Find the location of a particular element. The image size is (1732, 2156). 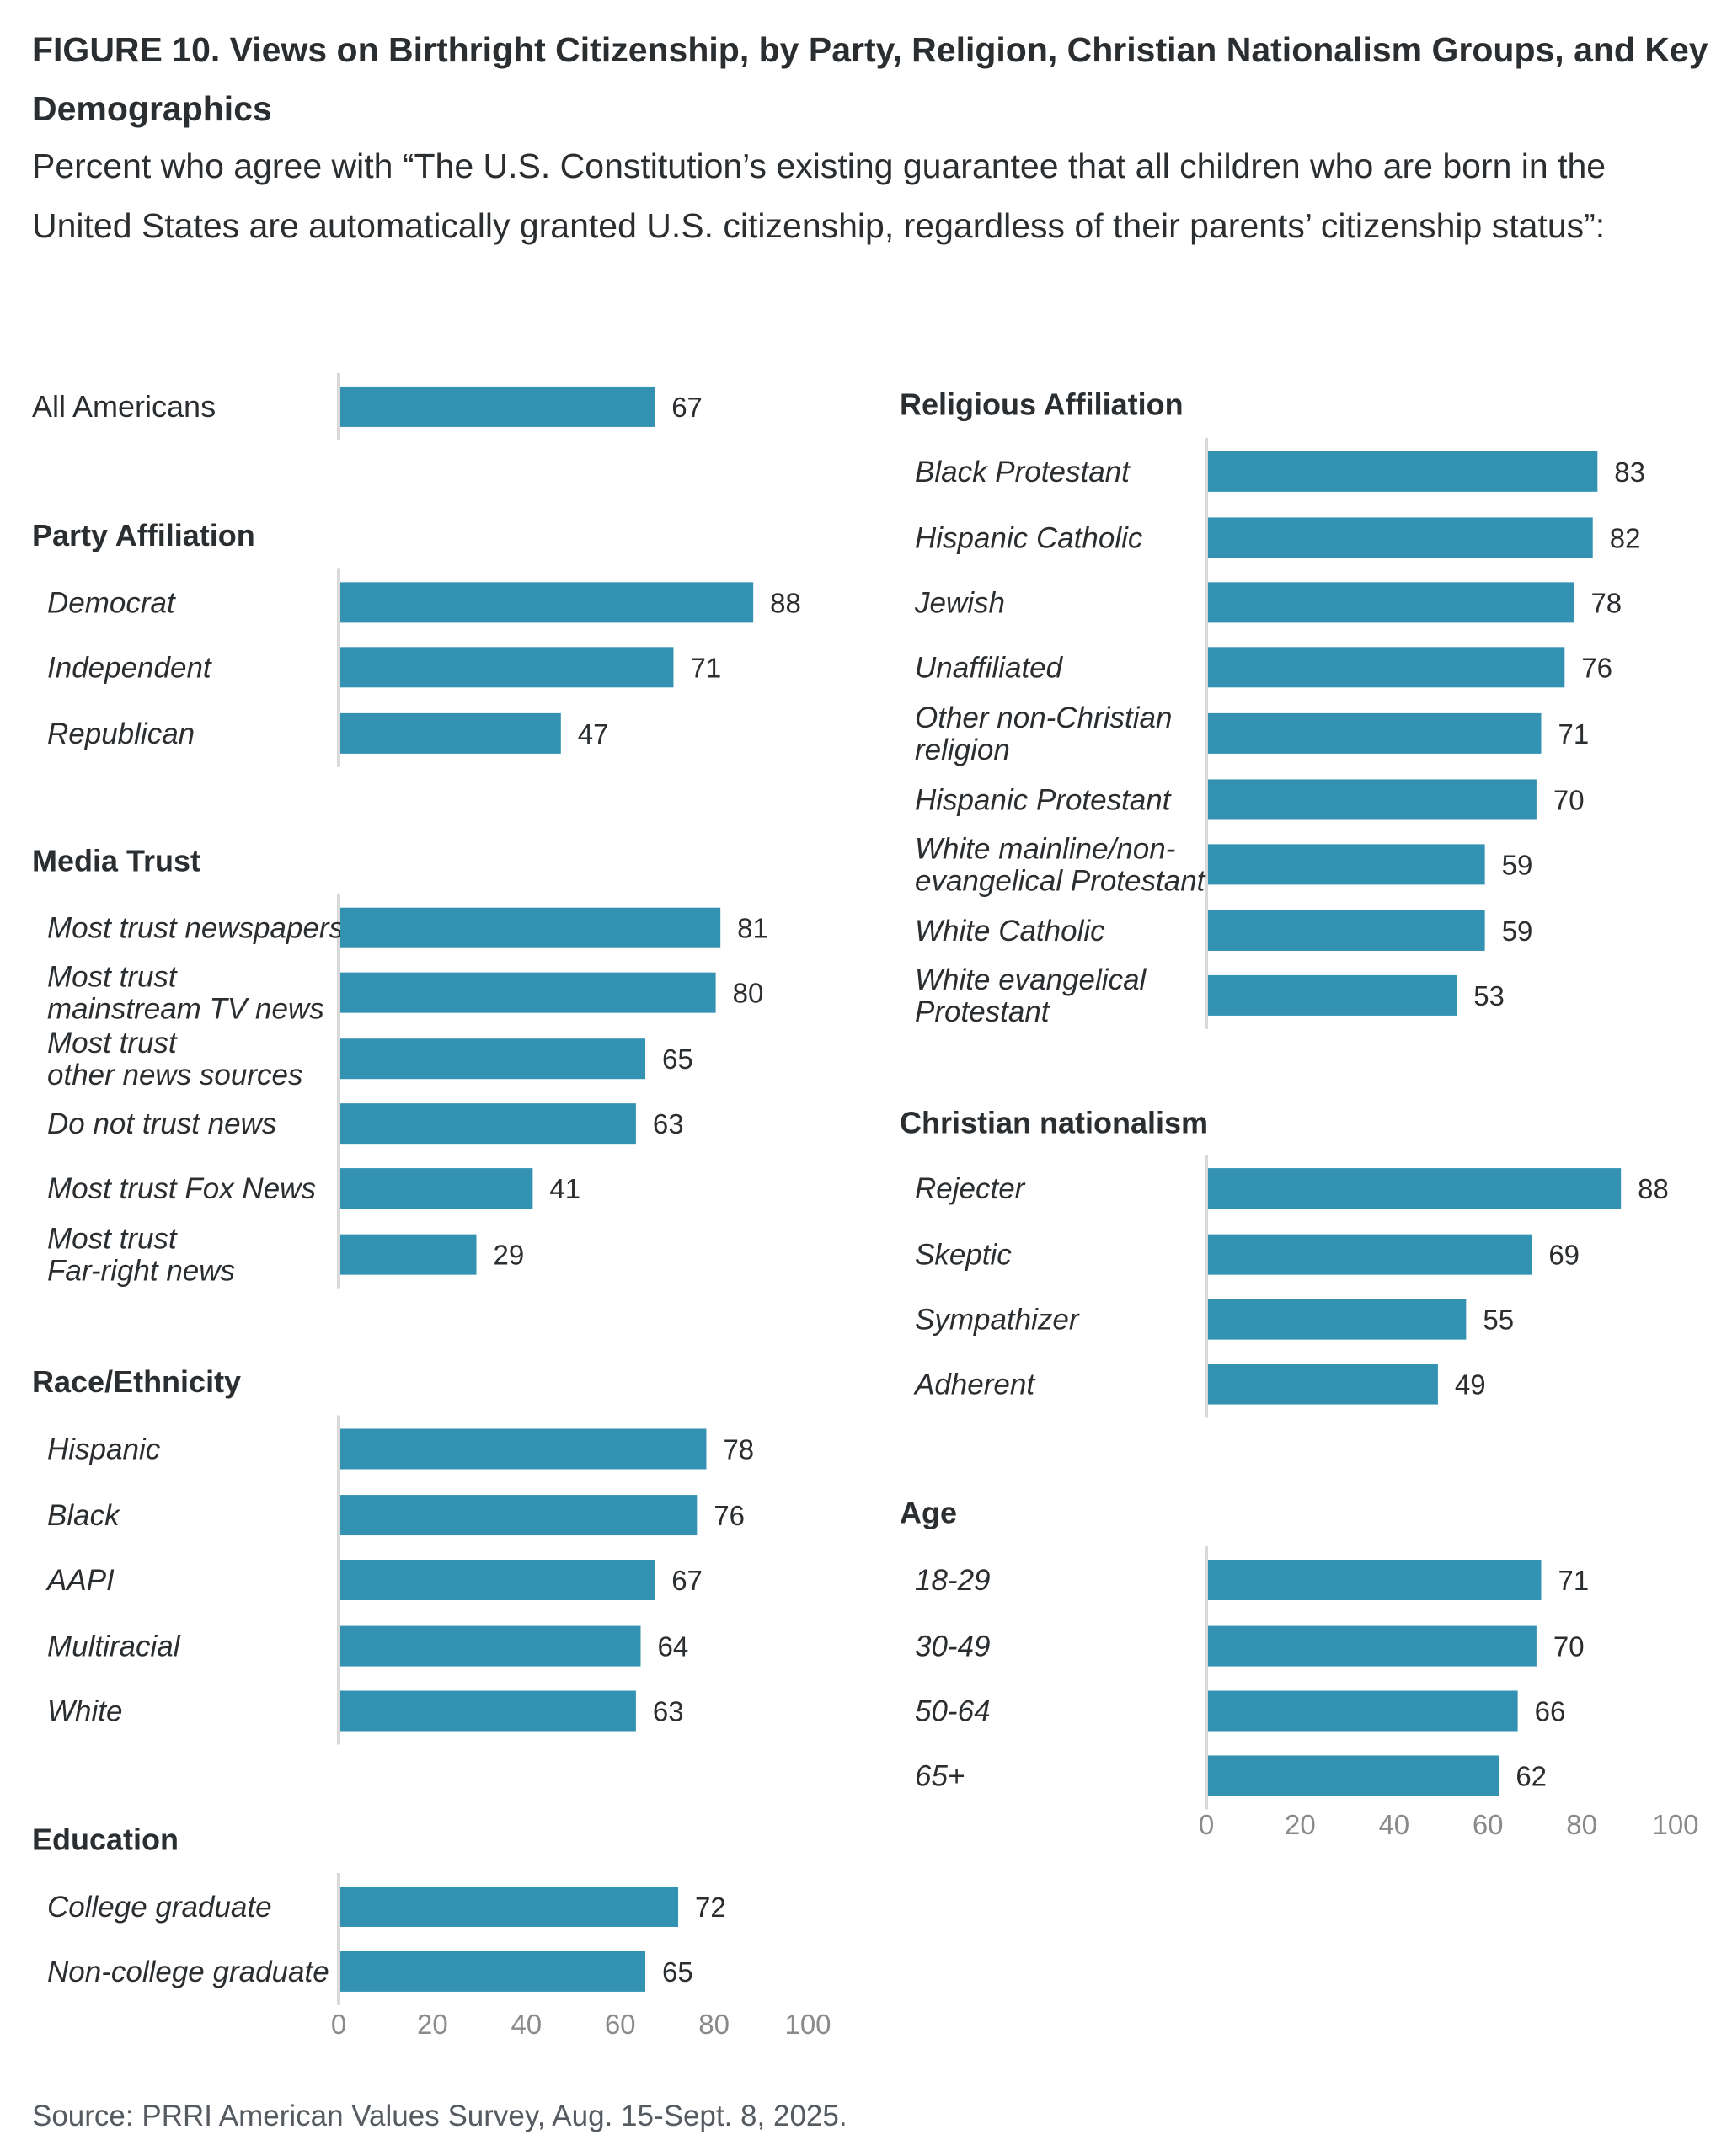

bar-sympathizer is located at coordinates (1337, 1319).